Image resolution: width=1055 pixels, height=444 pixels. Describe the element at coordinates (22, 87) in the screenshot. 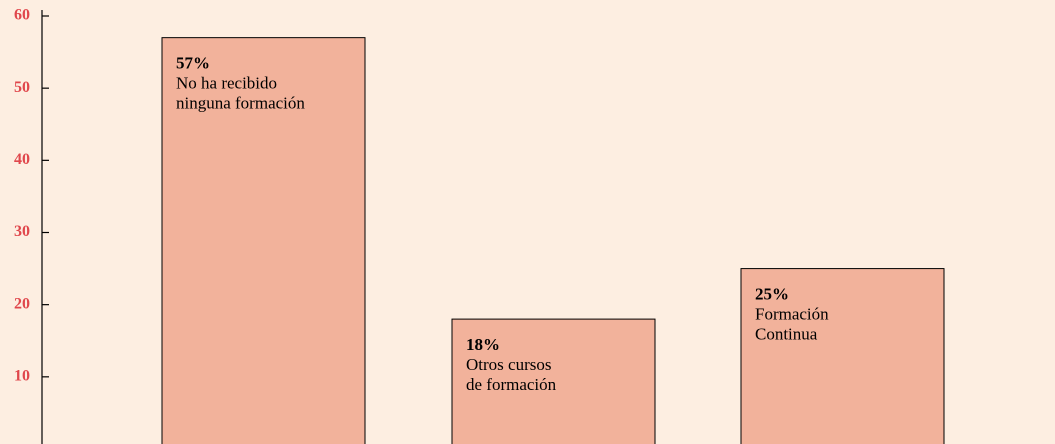

I see `y-tick-label: 50` at that location.